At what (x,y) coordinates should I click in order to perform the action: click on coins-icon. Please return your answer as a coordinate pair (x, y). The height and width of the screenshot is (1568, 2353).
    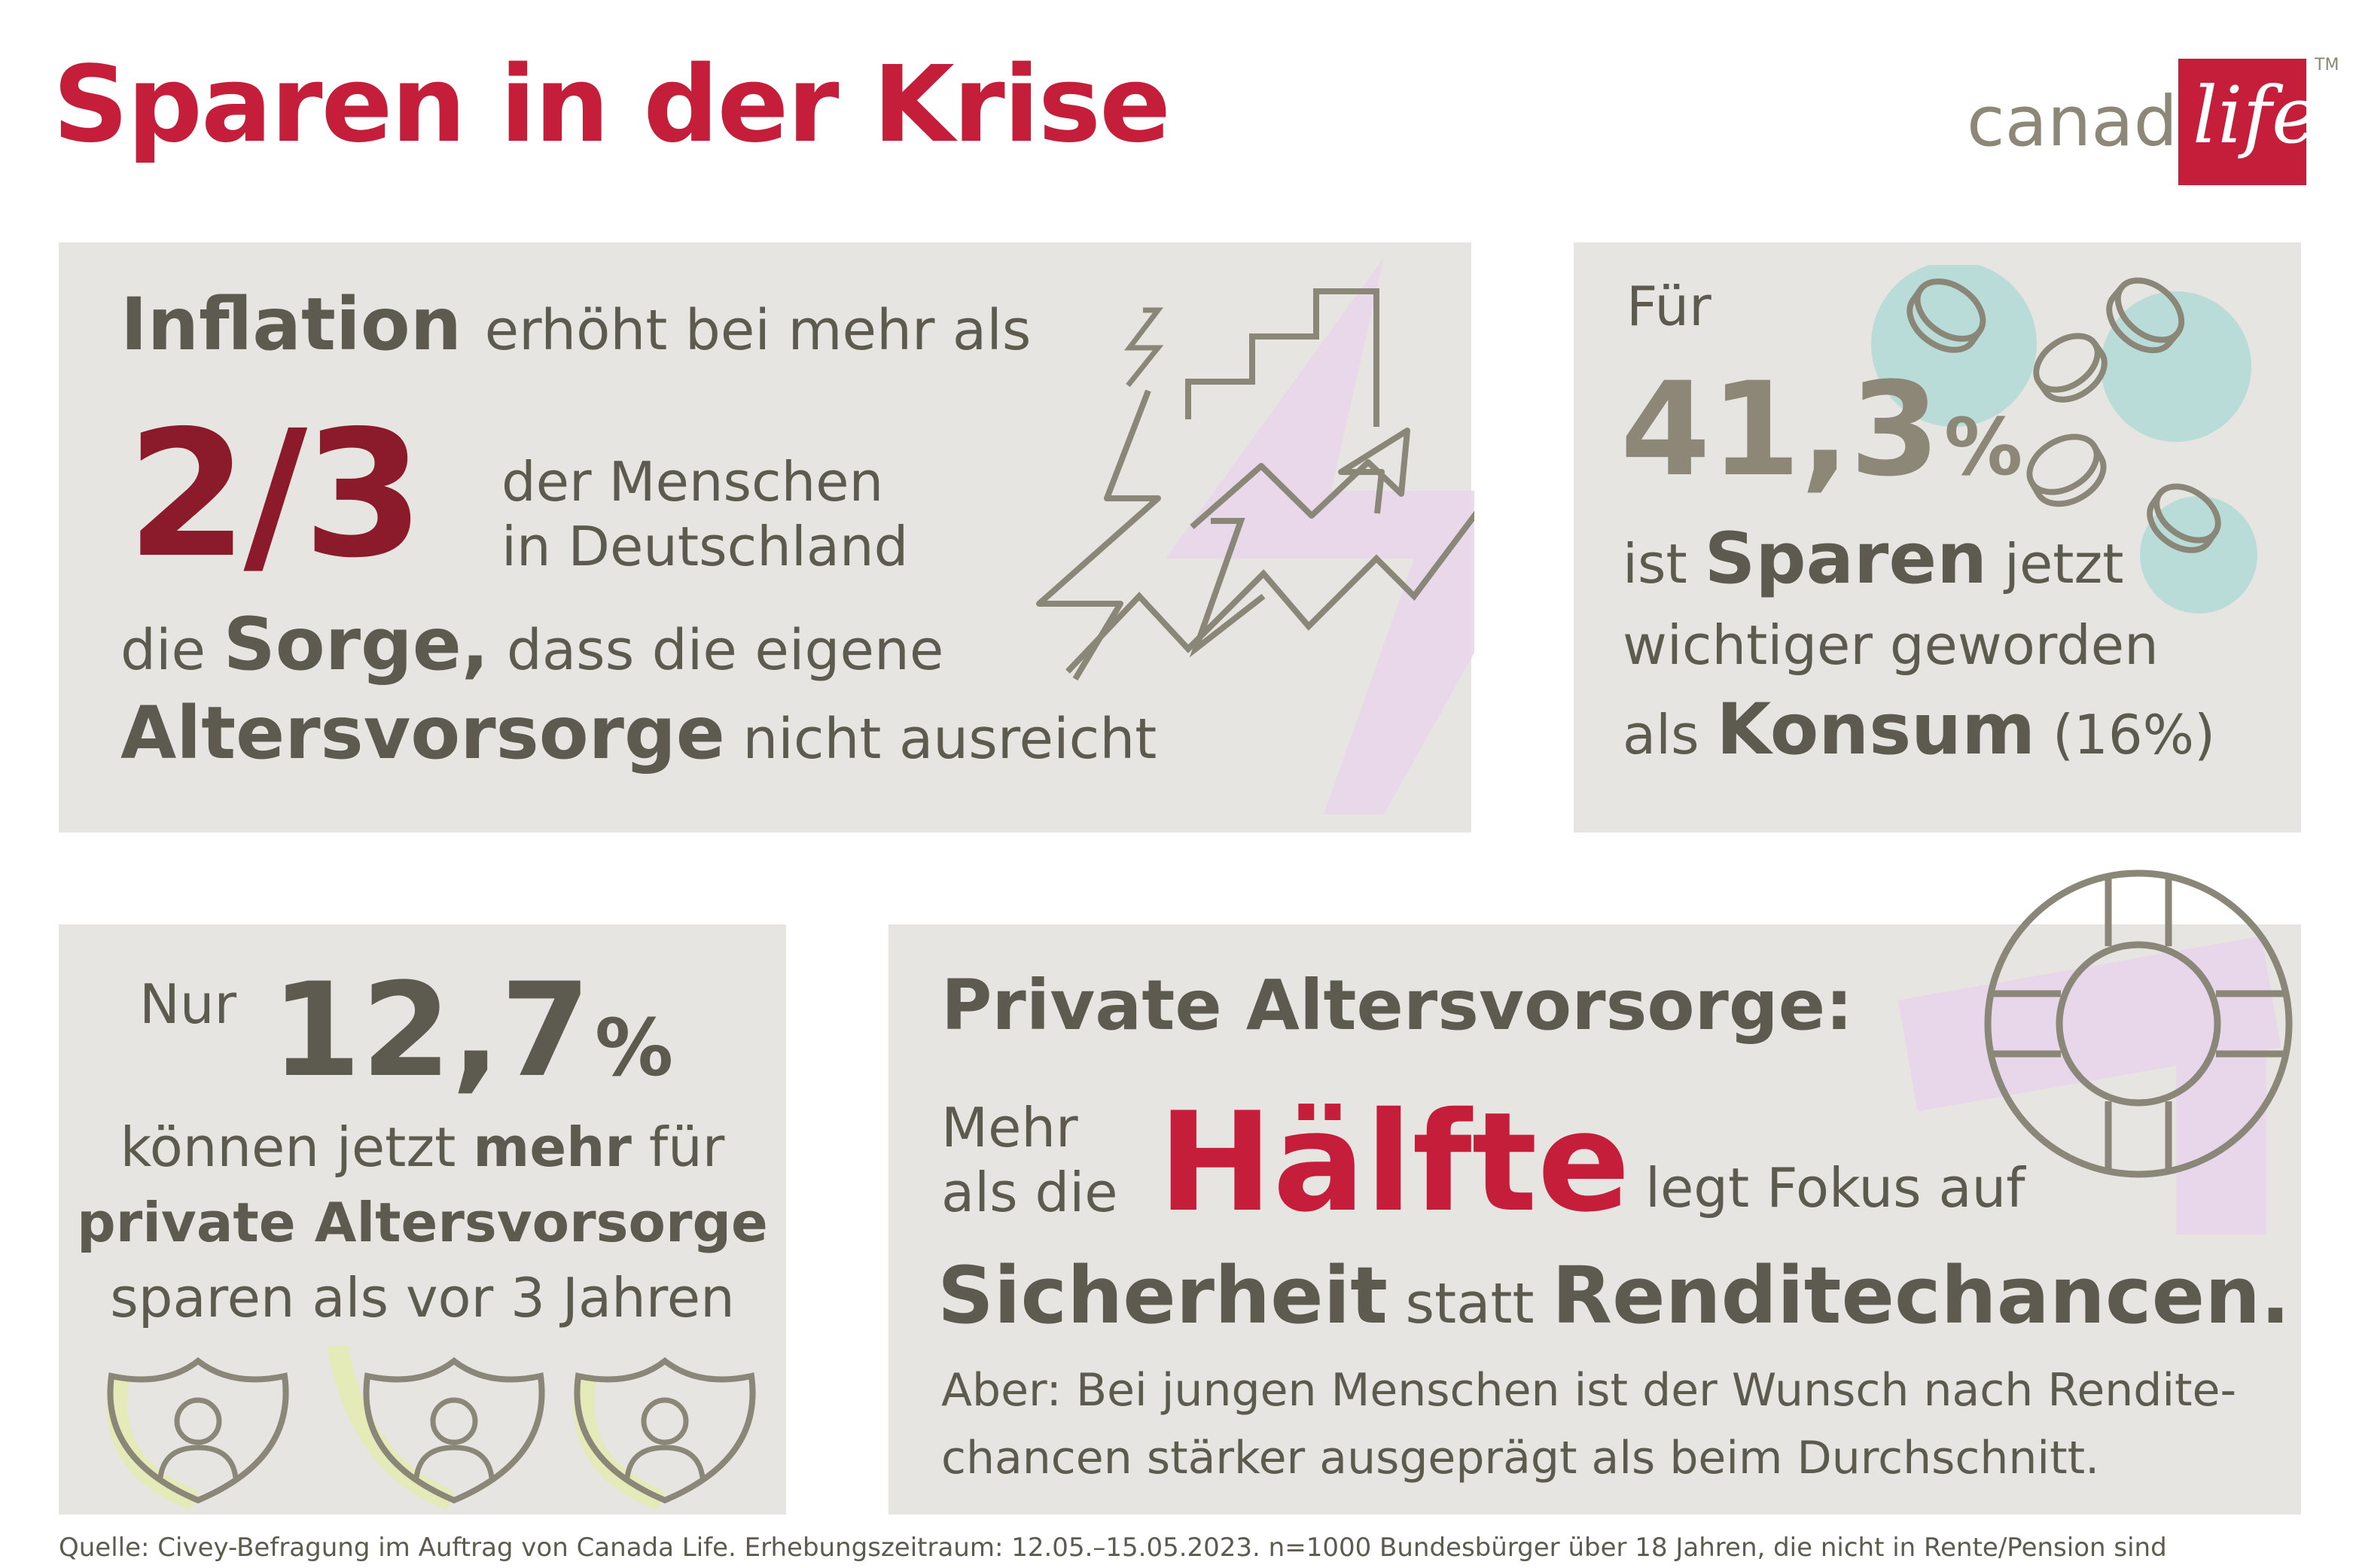
    Looking at the image, I should click on (2064, 439).